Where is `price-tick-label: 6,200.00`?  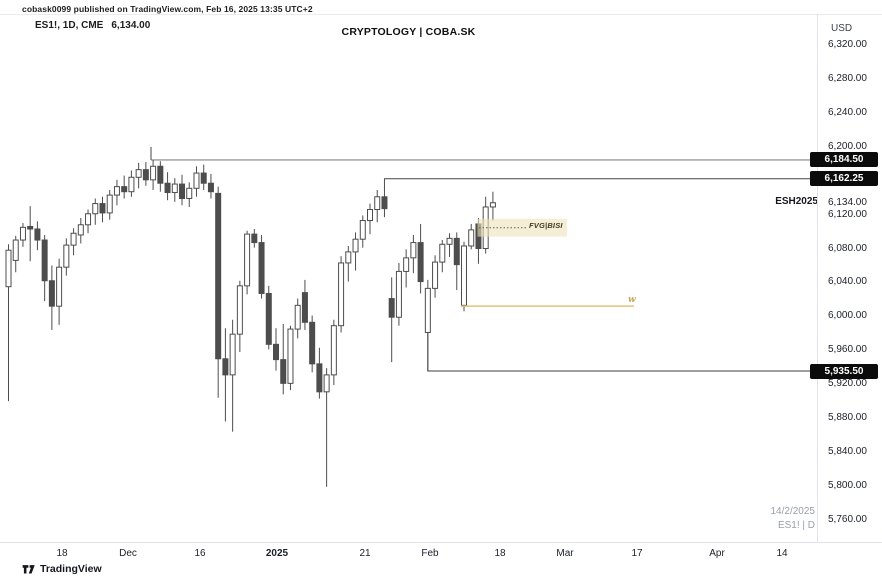
price-tick-label: 6,200.00 is located at coordinates (847, 146).